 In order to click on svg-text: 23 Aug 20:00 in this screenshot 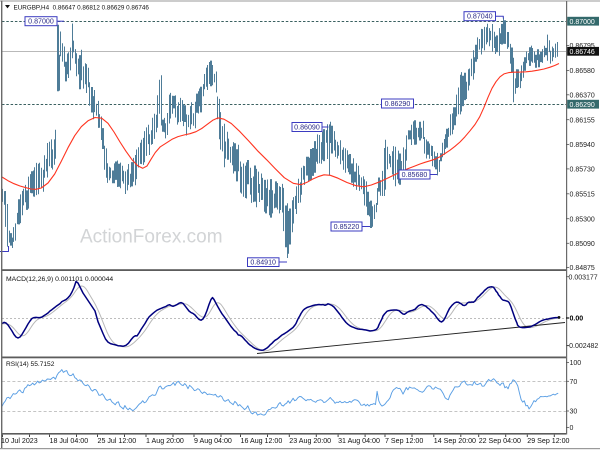, I will do `click(310, 441)`.